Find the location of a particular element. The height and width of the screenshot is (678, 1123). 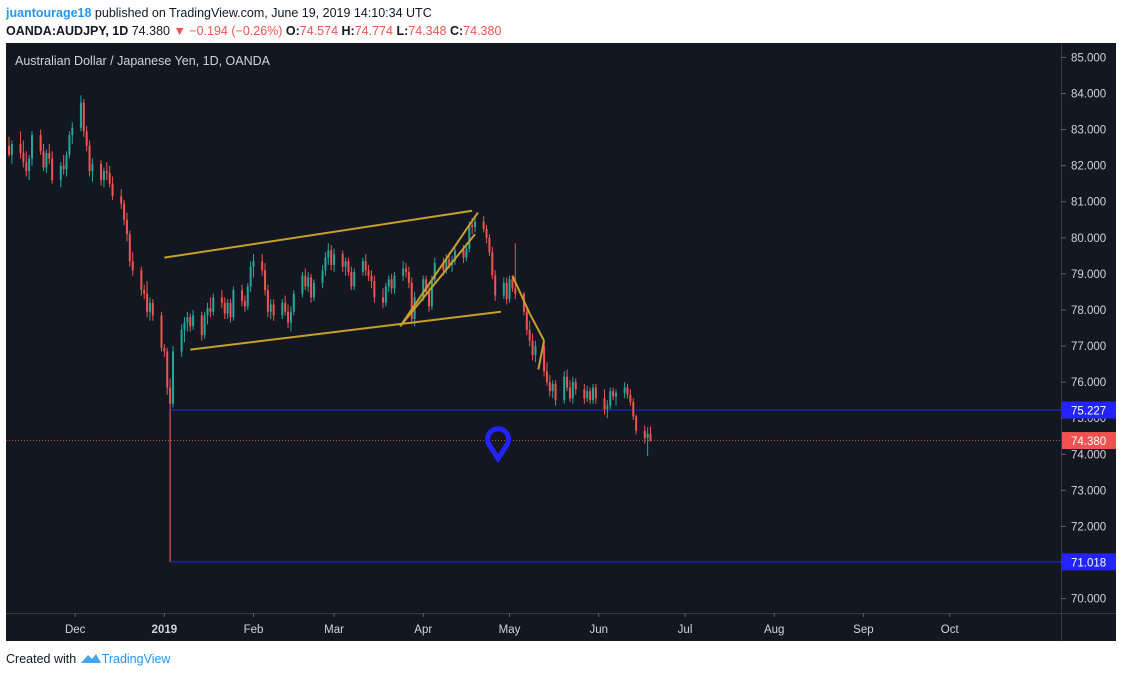

author-link: juantourage18 is located at coordinates (49, 13).